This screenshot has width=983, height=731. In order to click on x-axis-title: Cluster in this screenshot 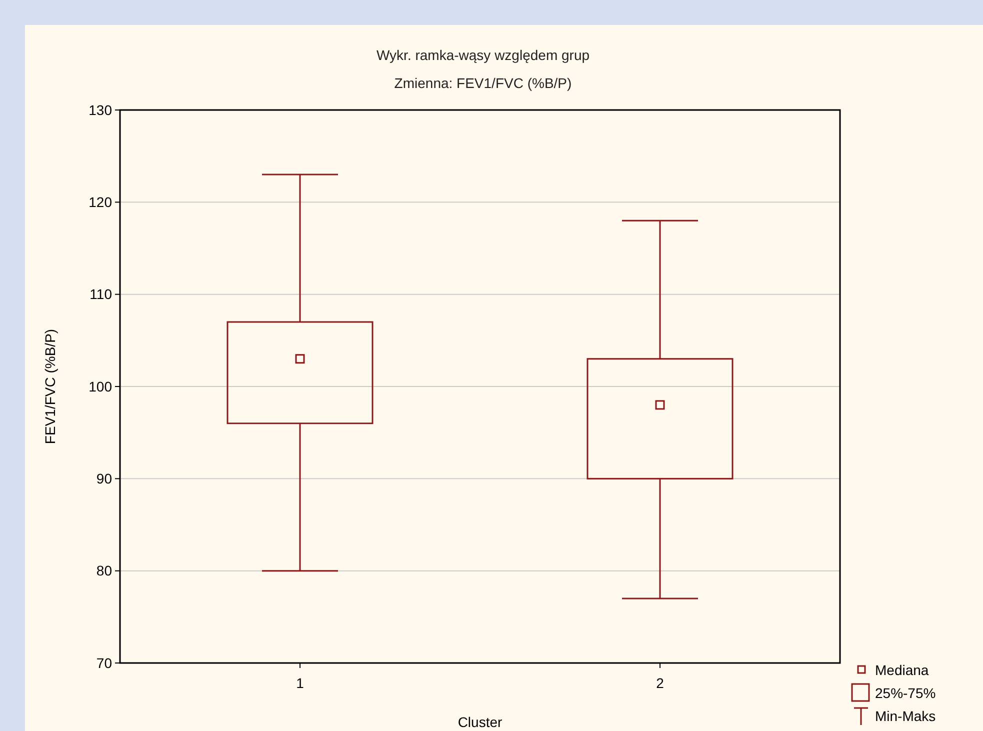, I will do `click(480, 722)`.